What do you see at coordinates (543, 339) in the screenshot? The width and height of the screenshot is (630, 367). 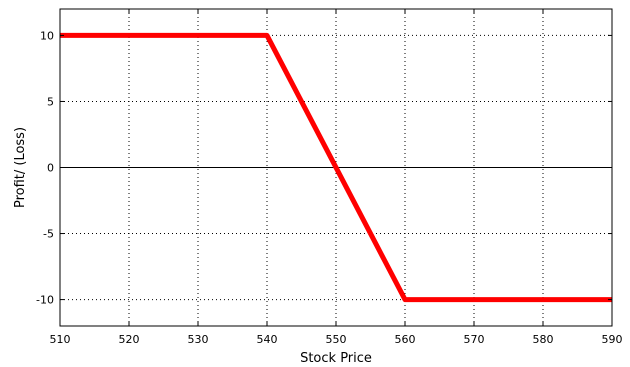 I see `x-tick-label: 580` at bounding box center [543, 339].